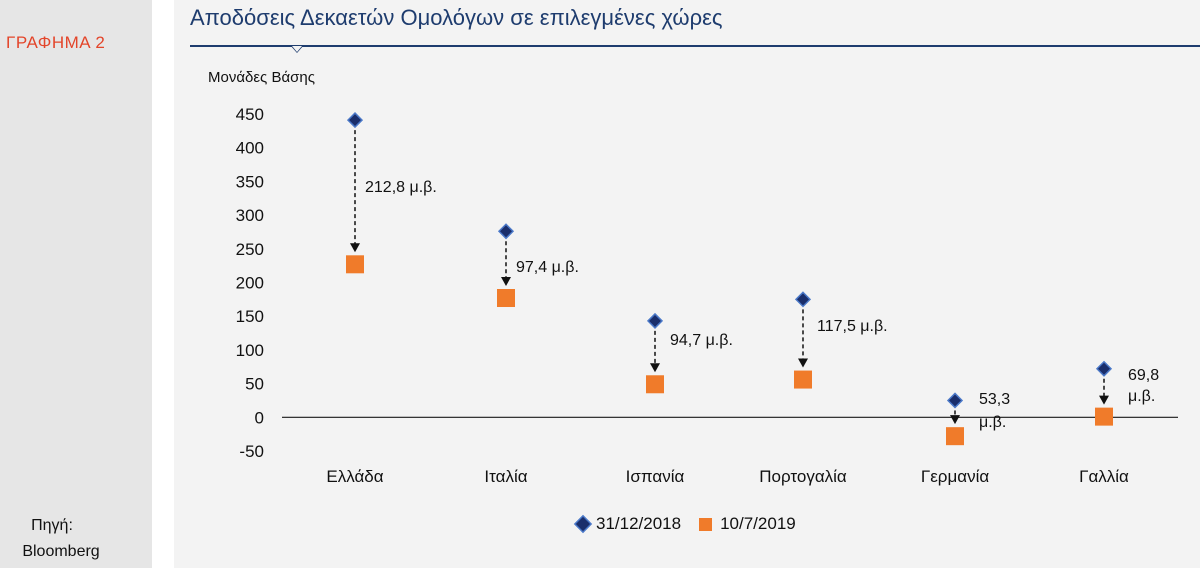  Describe the element at coordinates (250, 350) in the screenshot. I see `y-tick-label: 100` at that location.